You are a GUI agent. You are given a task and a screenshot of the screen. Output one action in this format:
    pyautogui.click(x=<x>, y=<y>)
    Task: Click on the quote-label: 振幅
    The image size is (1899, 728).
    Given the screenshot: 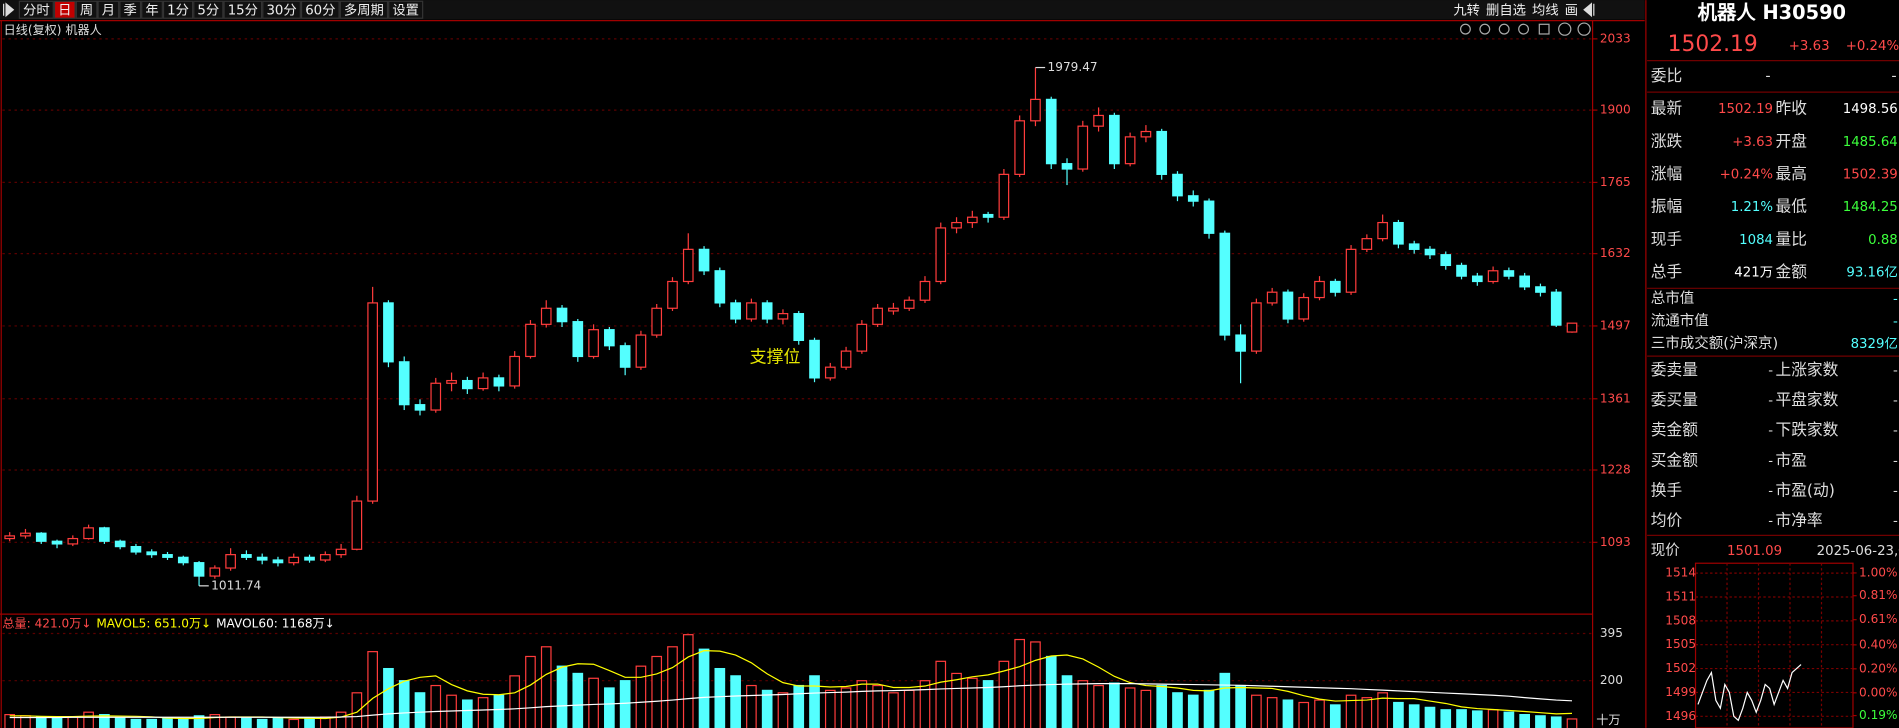 What is the action you would take?
    pyautogui.click(x=1666, y=206)
    